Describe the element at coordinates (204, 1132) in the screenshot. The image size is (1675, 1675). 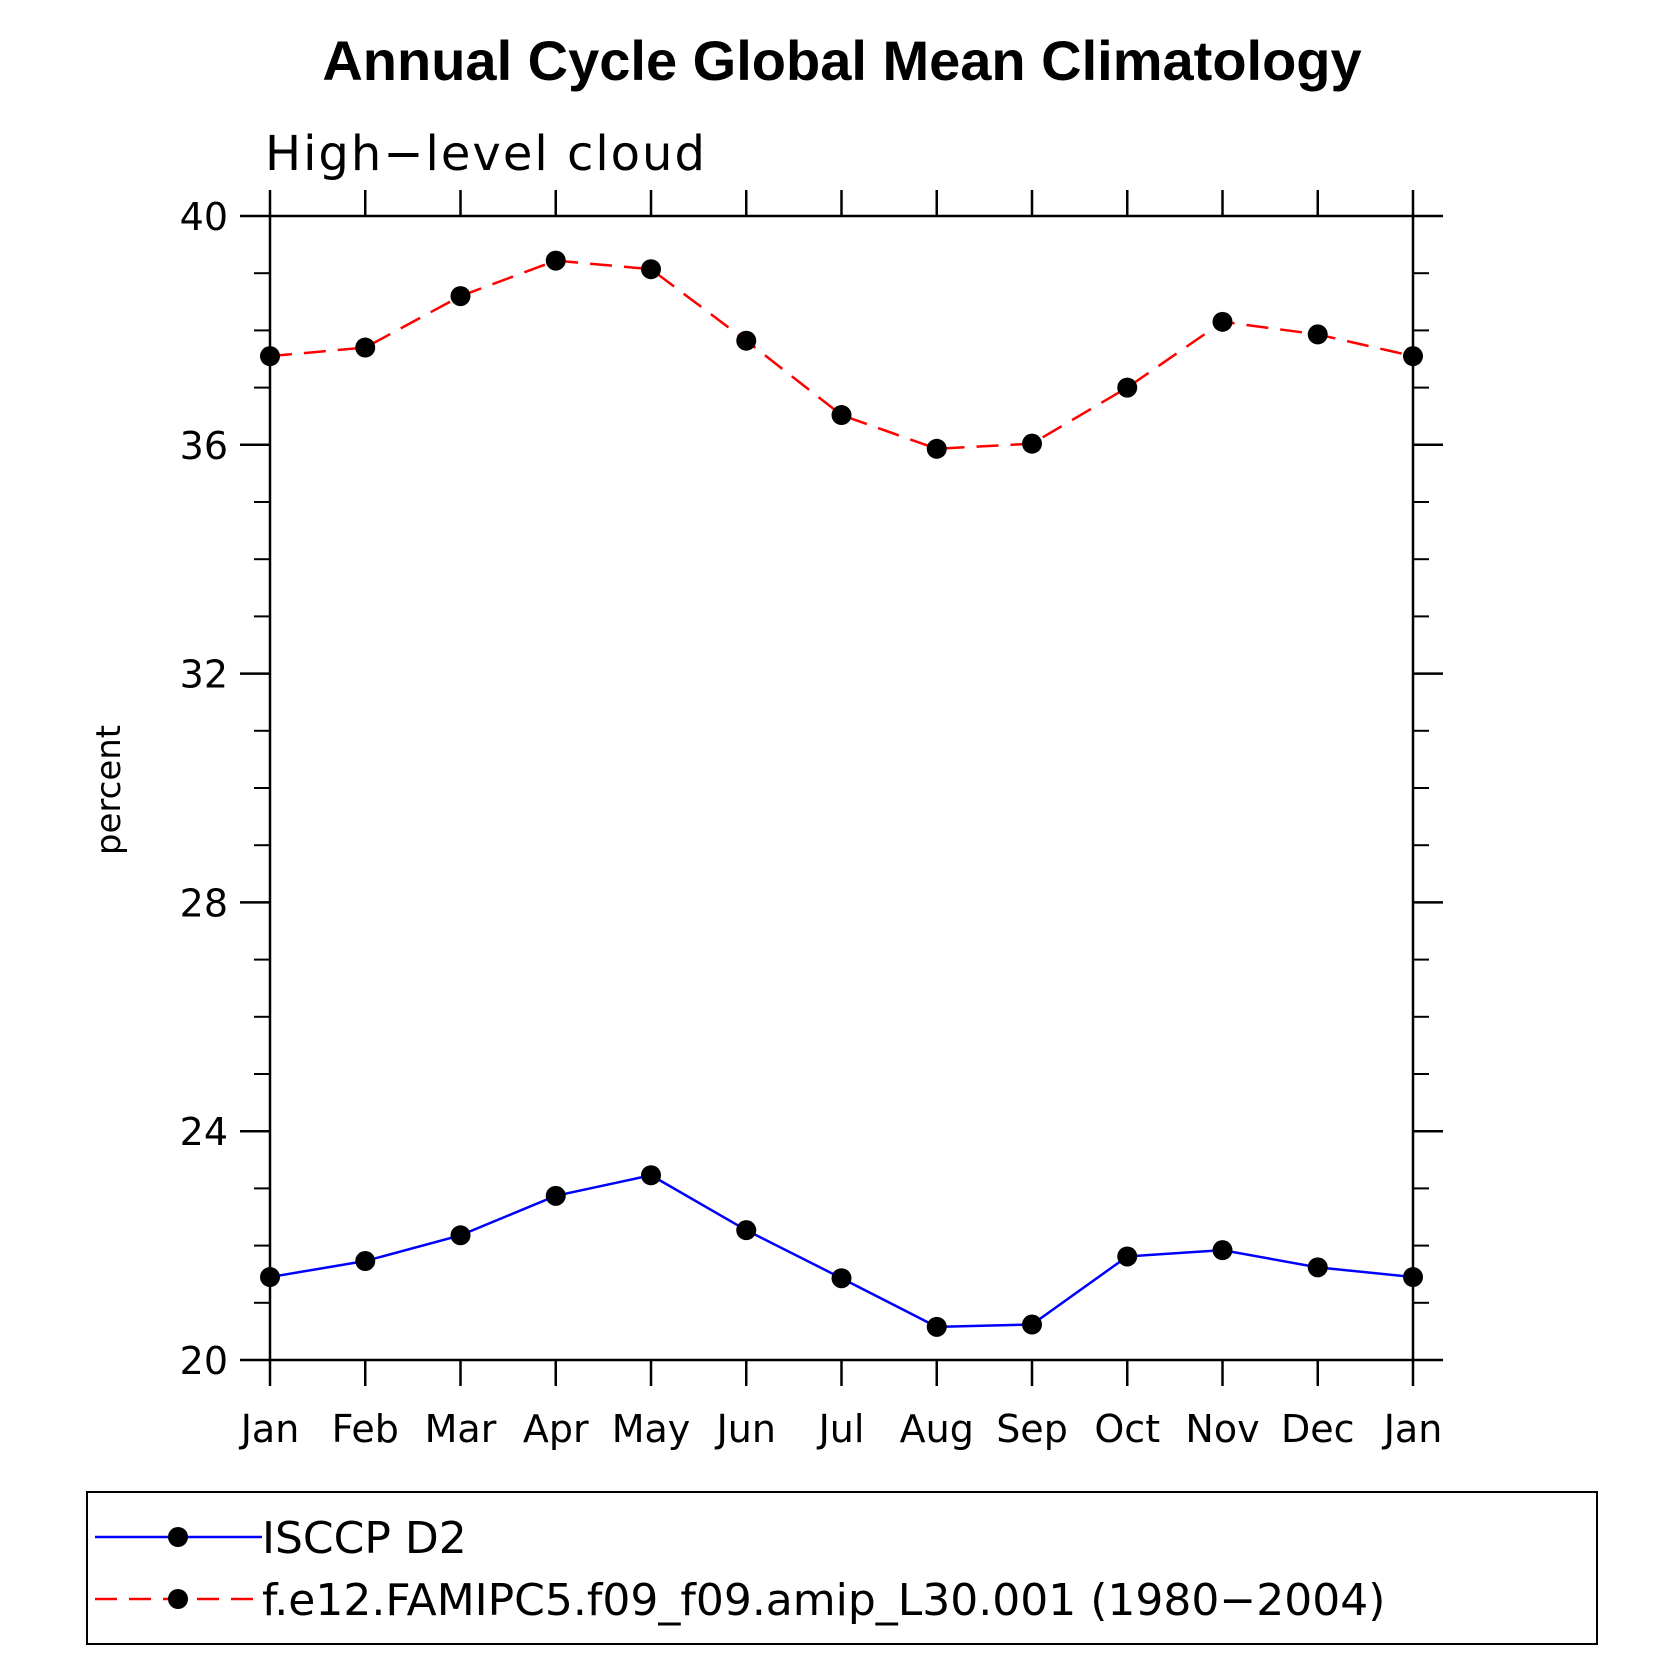
I see `y-tick-label: 24` at that location.